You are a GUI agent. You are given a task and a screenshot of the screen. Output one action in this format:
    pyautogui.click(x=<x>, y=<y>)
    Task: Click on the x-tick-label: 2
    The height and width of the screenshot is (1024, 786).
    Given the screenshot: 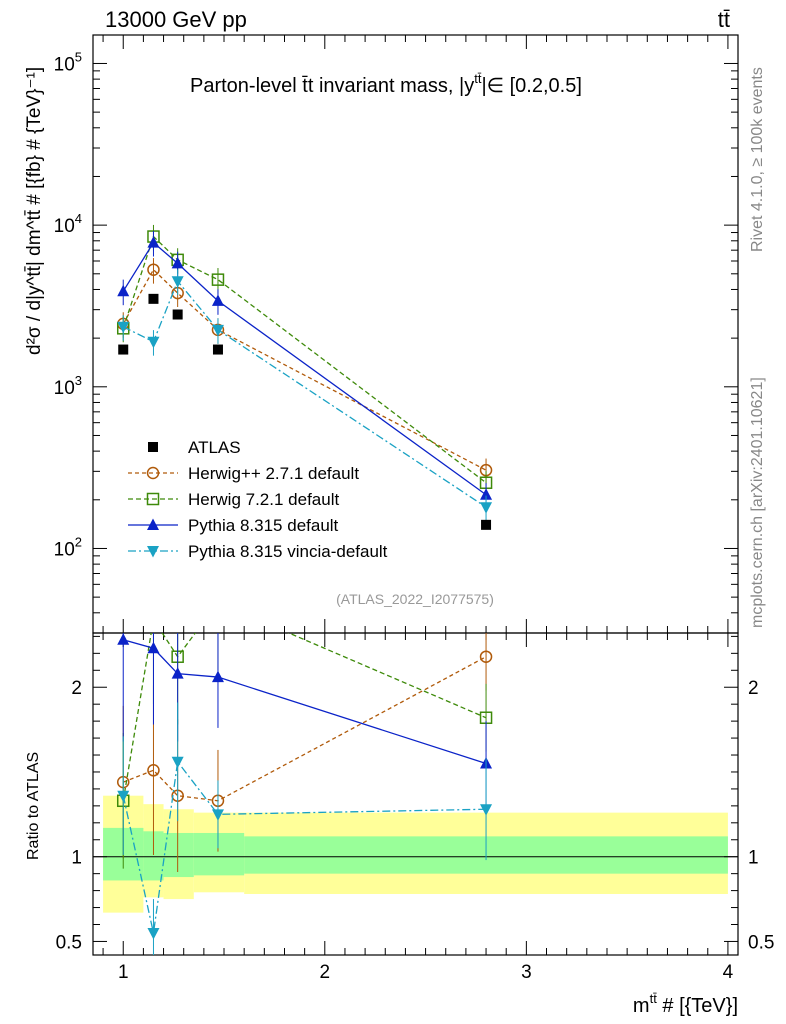 What is the action you would take?
    pyautogui.click(x=325, y=972)
    